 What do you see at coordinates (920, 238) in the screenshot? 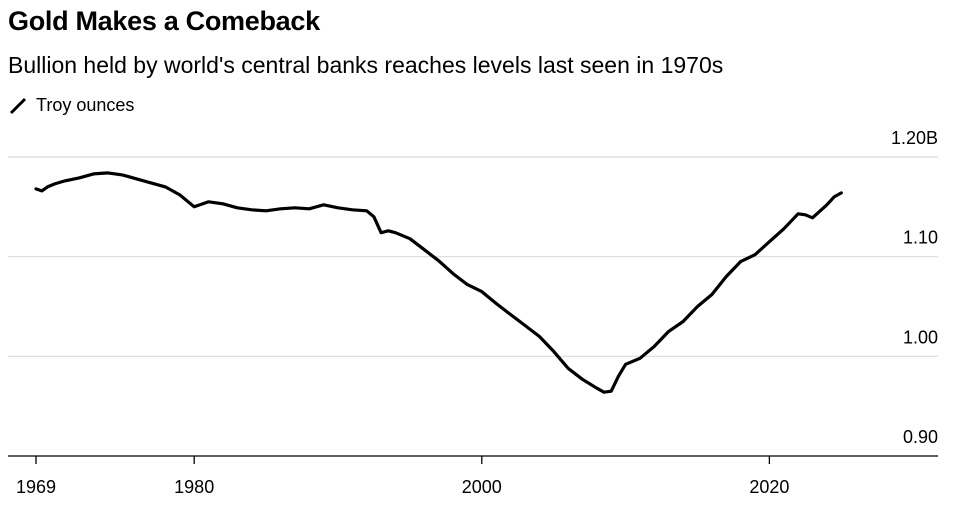
I see `y-tick-label: 1.10` at bounding box center [920, 238].